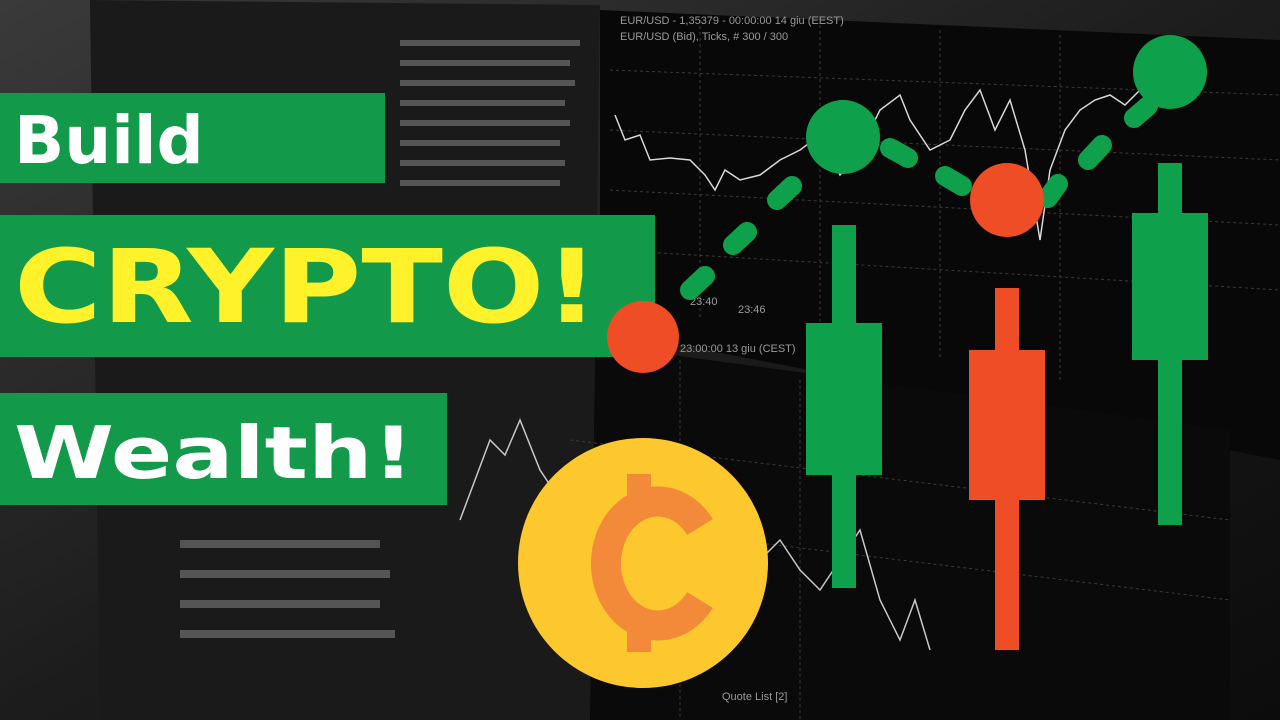 The image size is (1280, 720). Describe the element at coordinates (704, 302) in the screenshot. I see `time-label: 23:40` at that location.